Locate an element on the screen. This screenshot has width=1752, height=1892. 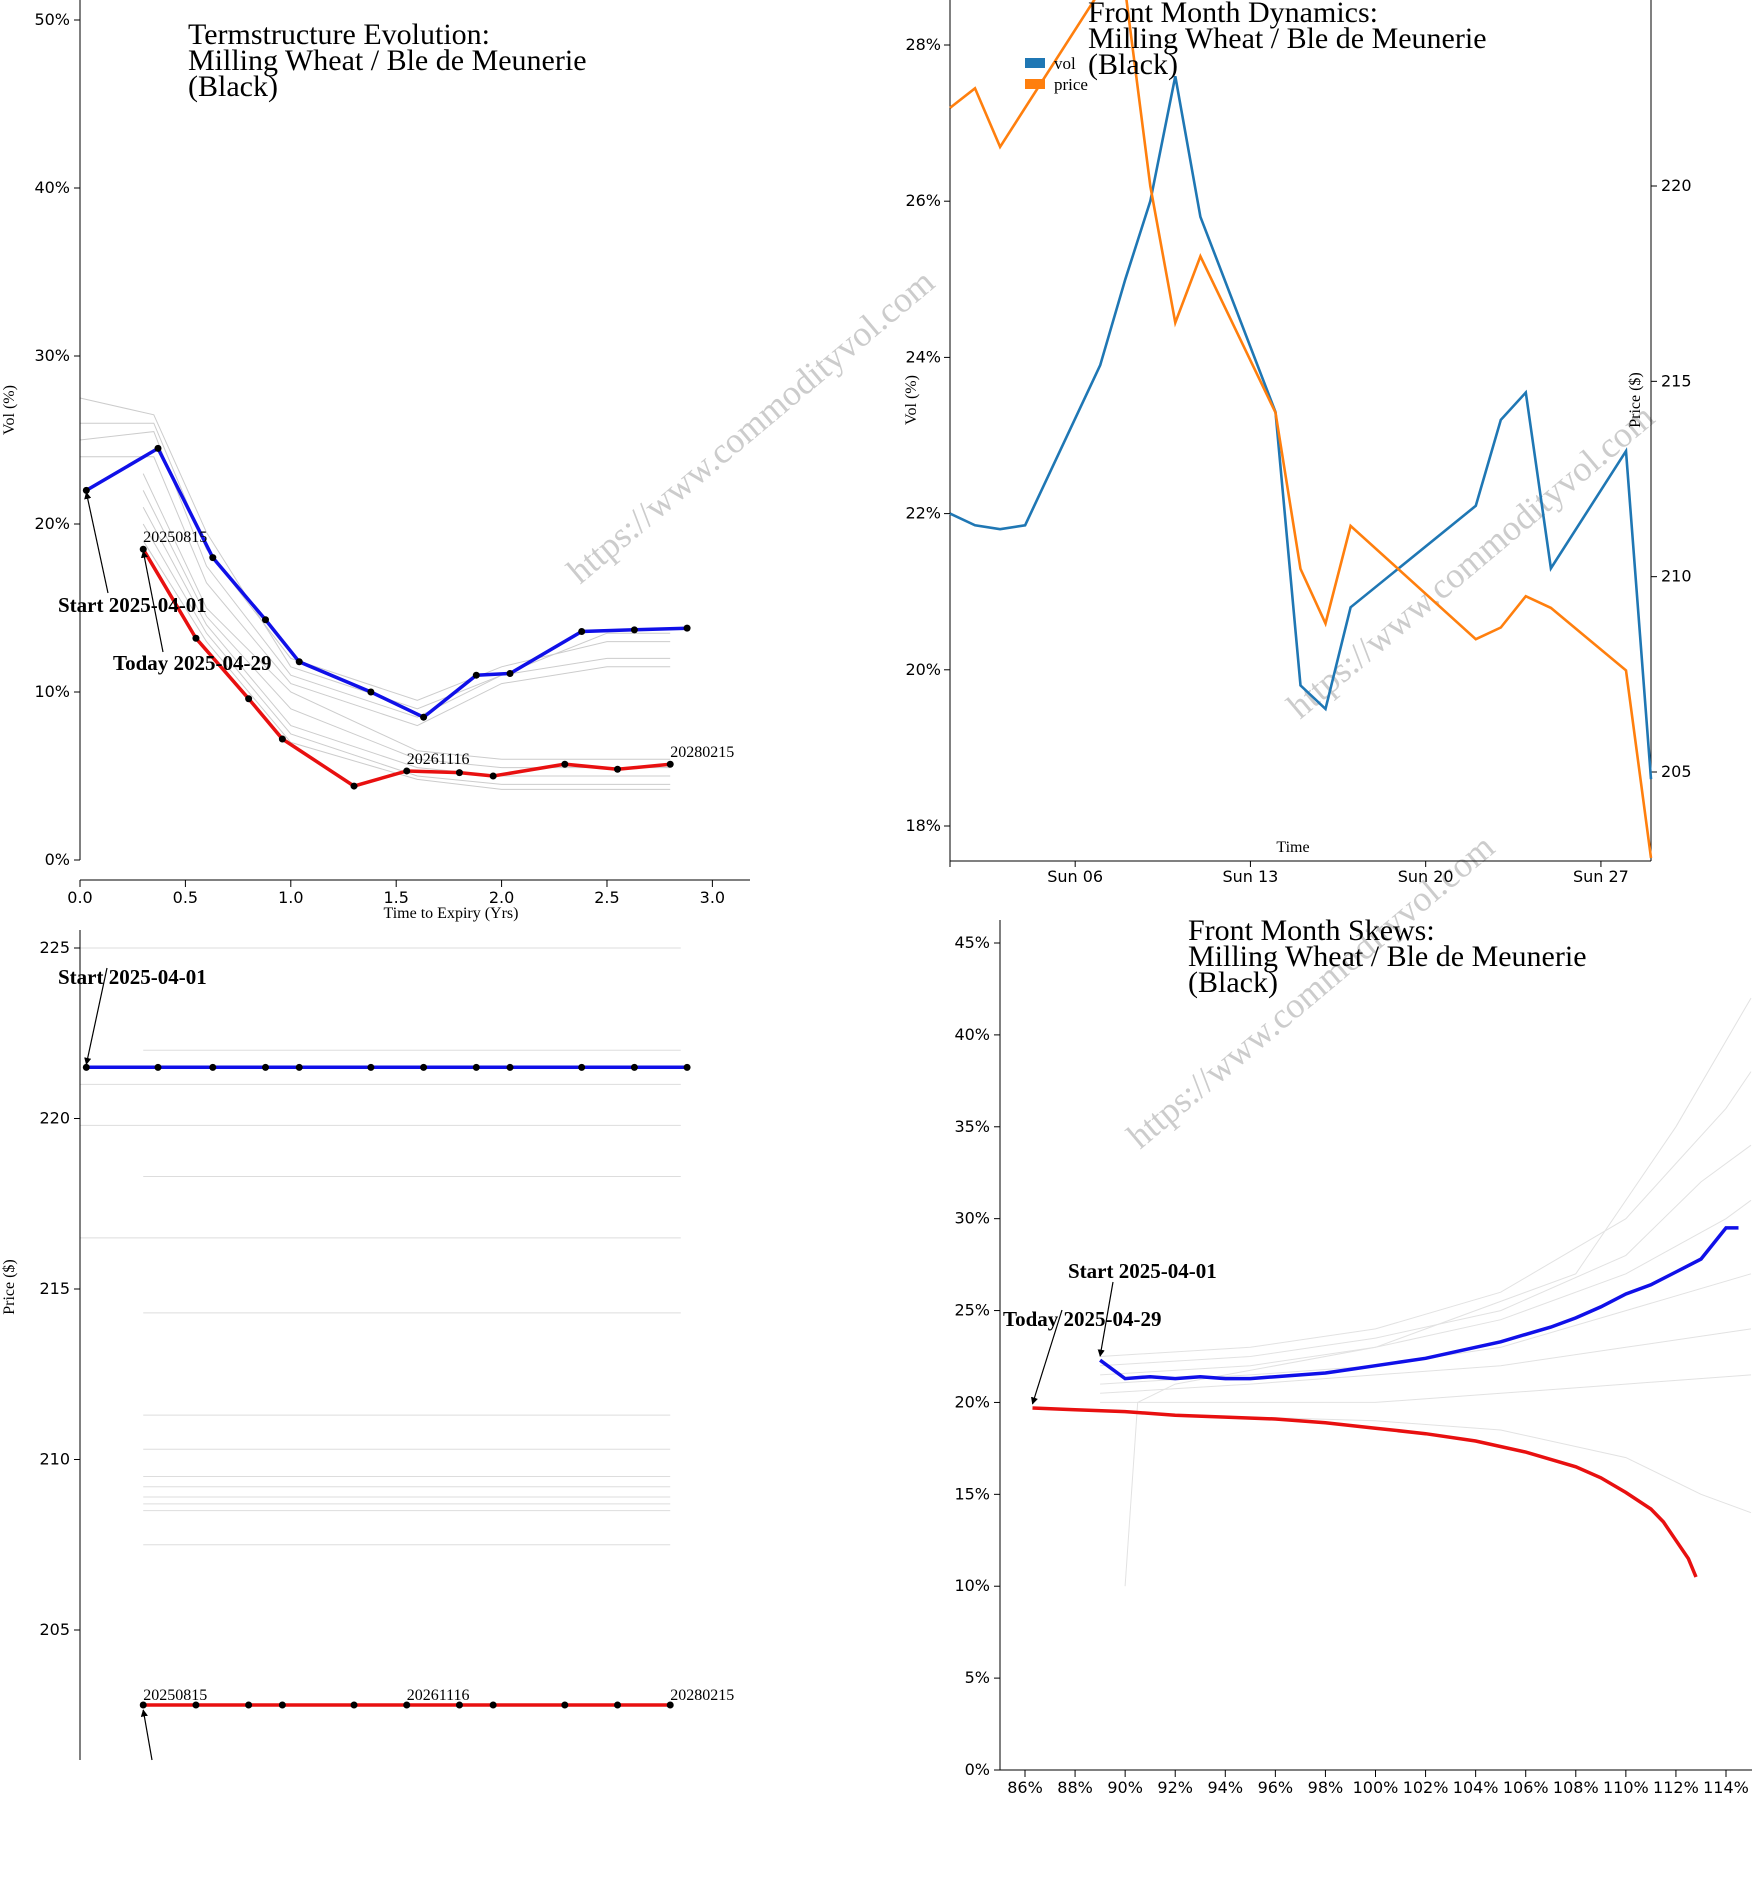
y-tick-label: 35% is located at coordinates (972, 1126).